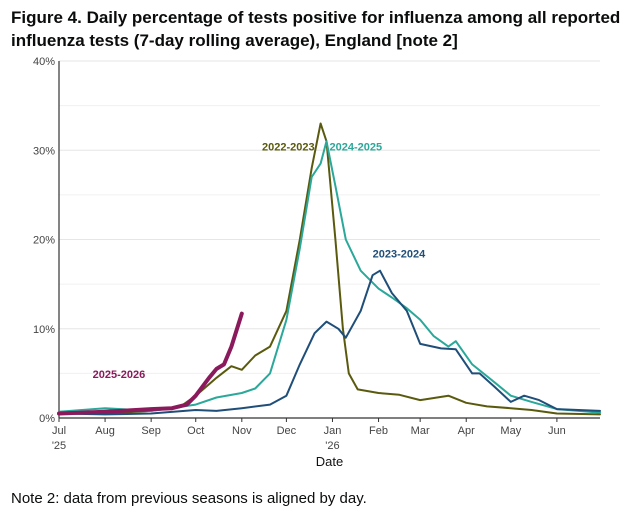 This screenshot has height=515, width=640. I want to click on x-tick-label: Jun, so click(557, 431).